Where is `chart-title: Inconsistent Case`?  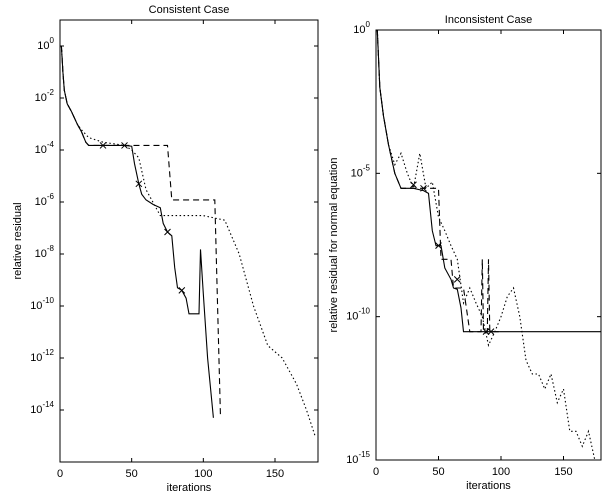 chart-title: Inconsistent Case is located at coordinates (488, 20).